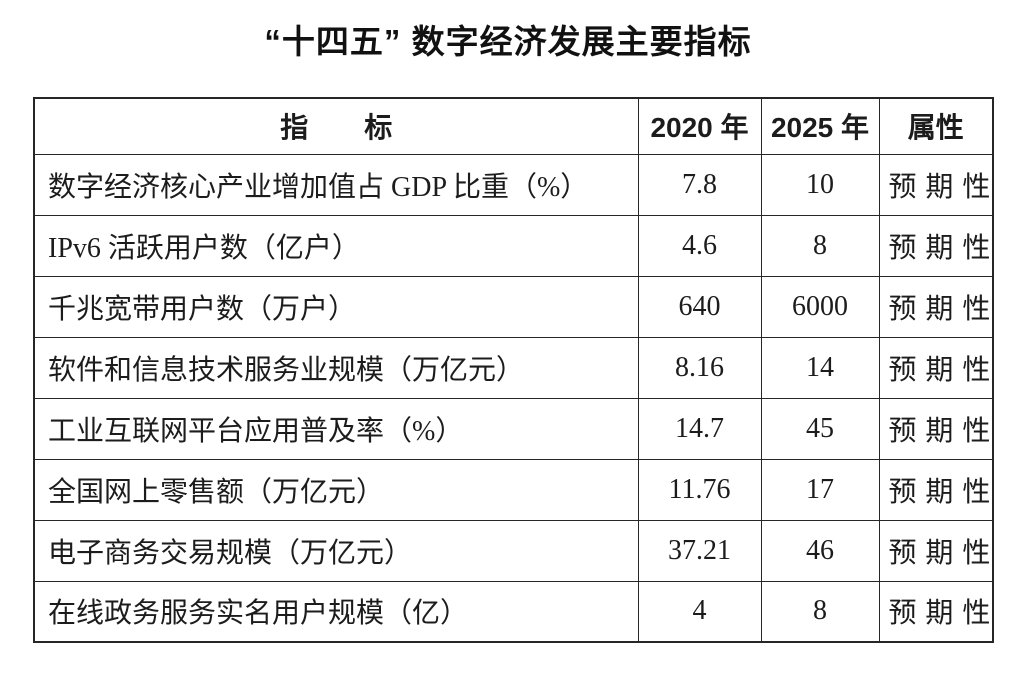  I want to click on table-row: 工业互联网平台应用普及率（%） 14.7 45 预期性, so click(513, 428).